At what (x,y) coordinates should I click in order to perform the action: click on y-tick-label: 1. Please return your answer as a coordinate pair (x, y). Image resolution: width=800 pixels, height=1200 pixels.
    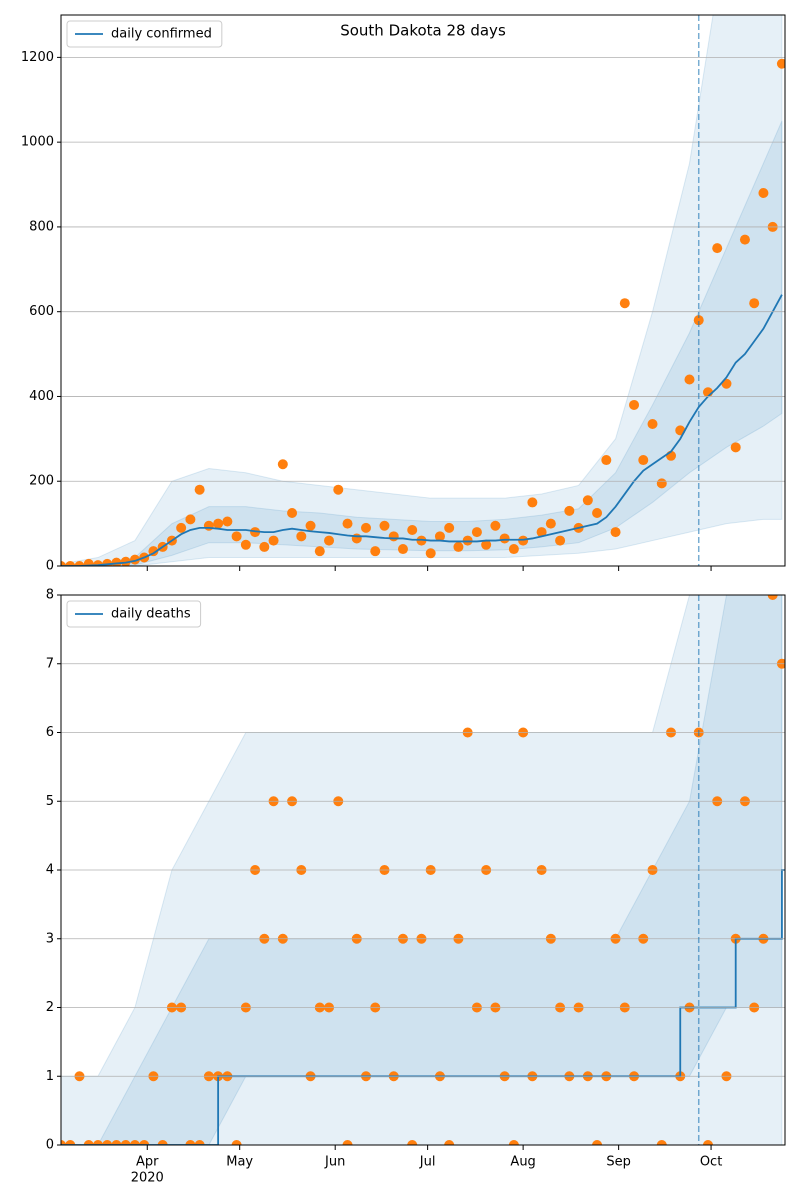
    Looking at the image, I should click on (50, 1076).